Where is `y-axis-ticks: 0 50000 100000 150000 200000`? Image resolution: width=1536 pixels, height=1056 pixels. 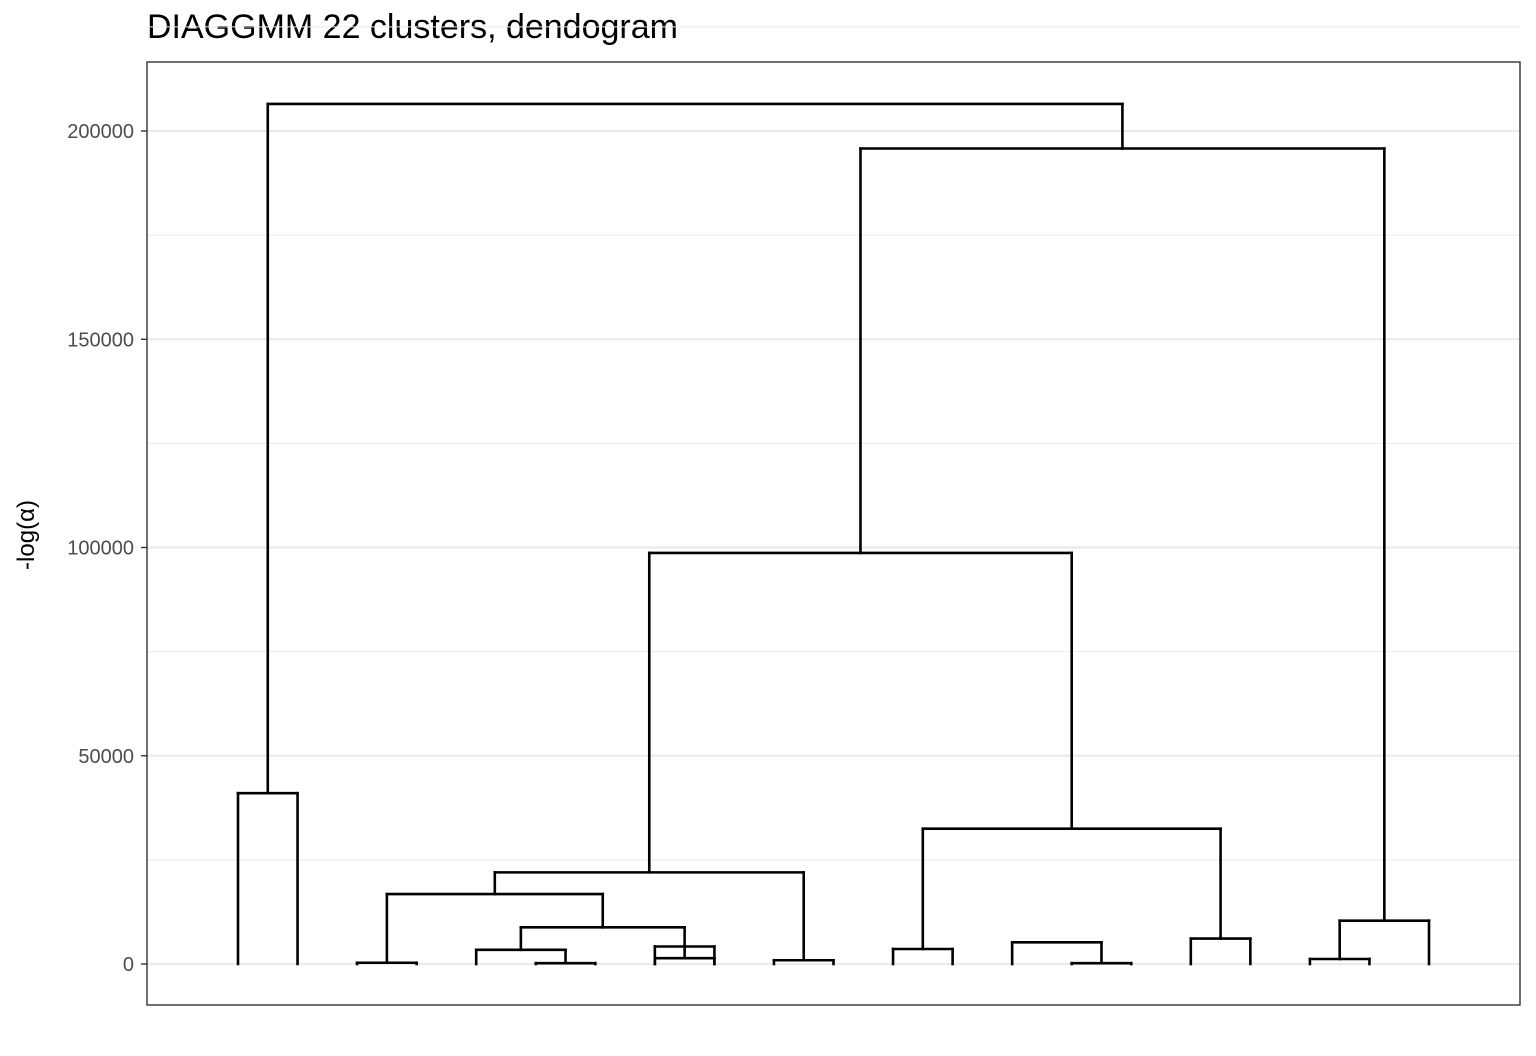
y-axis-ticks: 0 50000 100000 150000 200000 is located at coordinates (107, 548).